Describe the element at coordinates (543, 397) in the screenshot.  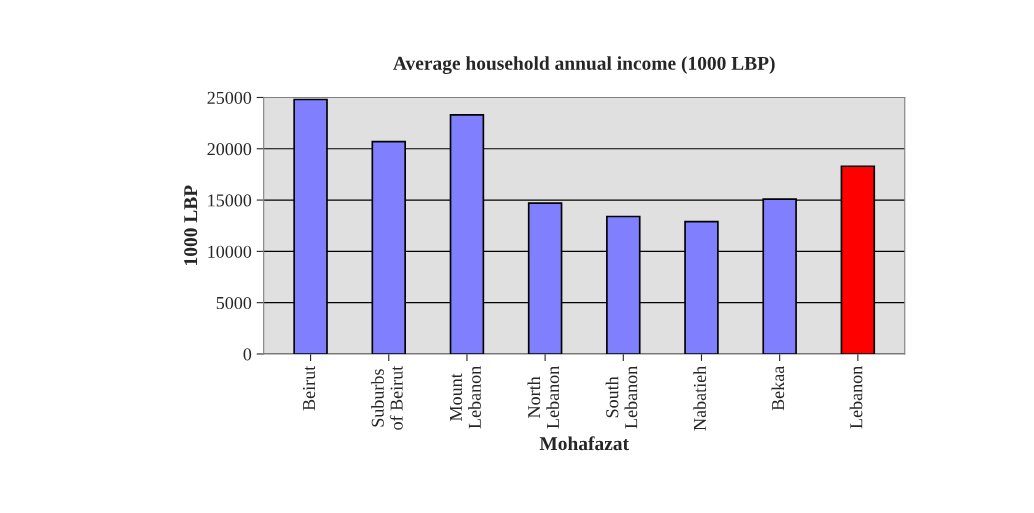
I see `x-tick-label: North Lebanon` at that location.